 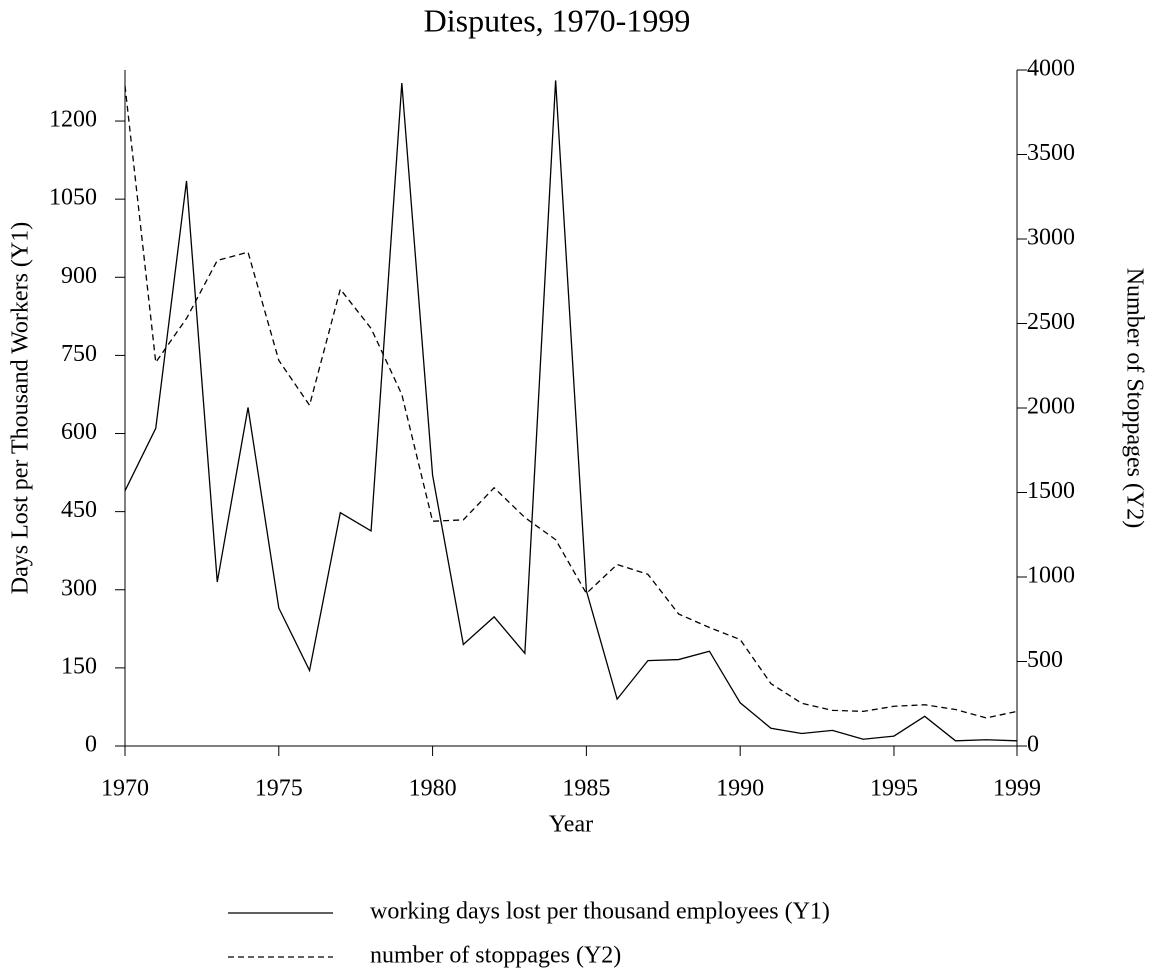 What do you see at coordinates (1033, 745) in the screenshot?
I see `y2-tick-label: 0` at bounding box center [1033, 745].